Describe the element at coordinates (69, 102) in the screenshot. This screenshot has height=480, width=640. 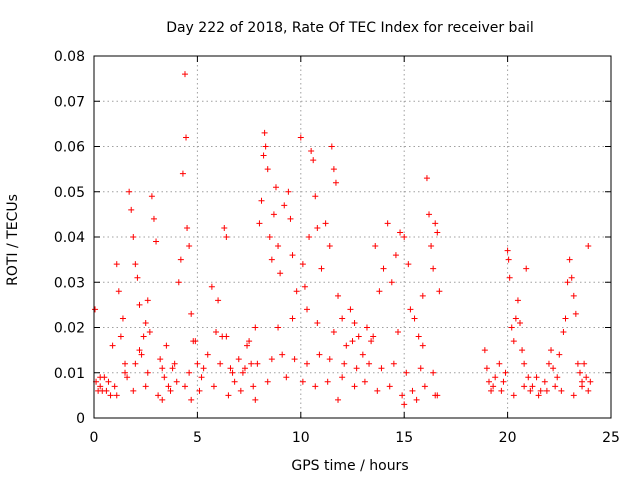
I see `y-tick-label: 0.07` at that location.